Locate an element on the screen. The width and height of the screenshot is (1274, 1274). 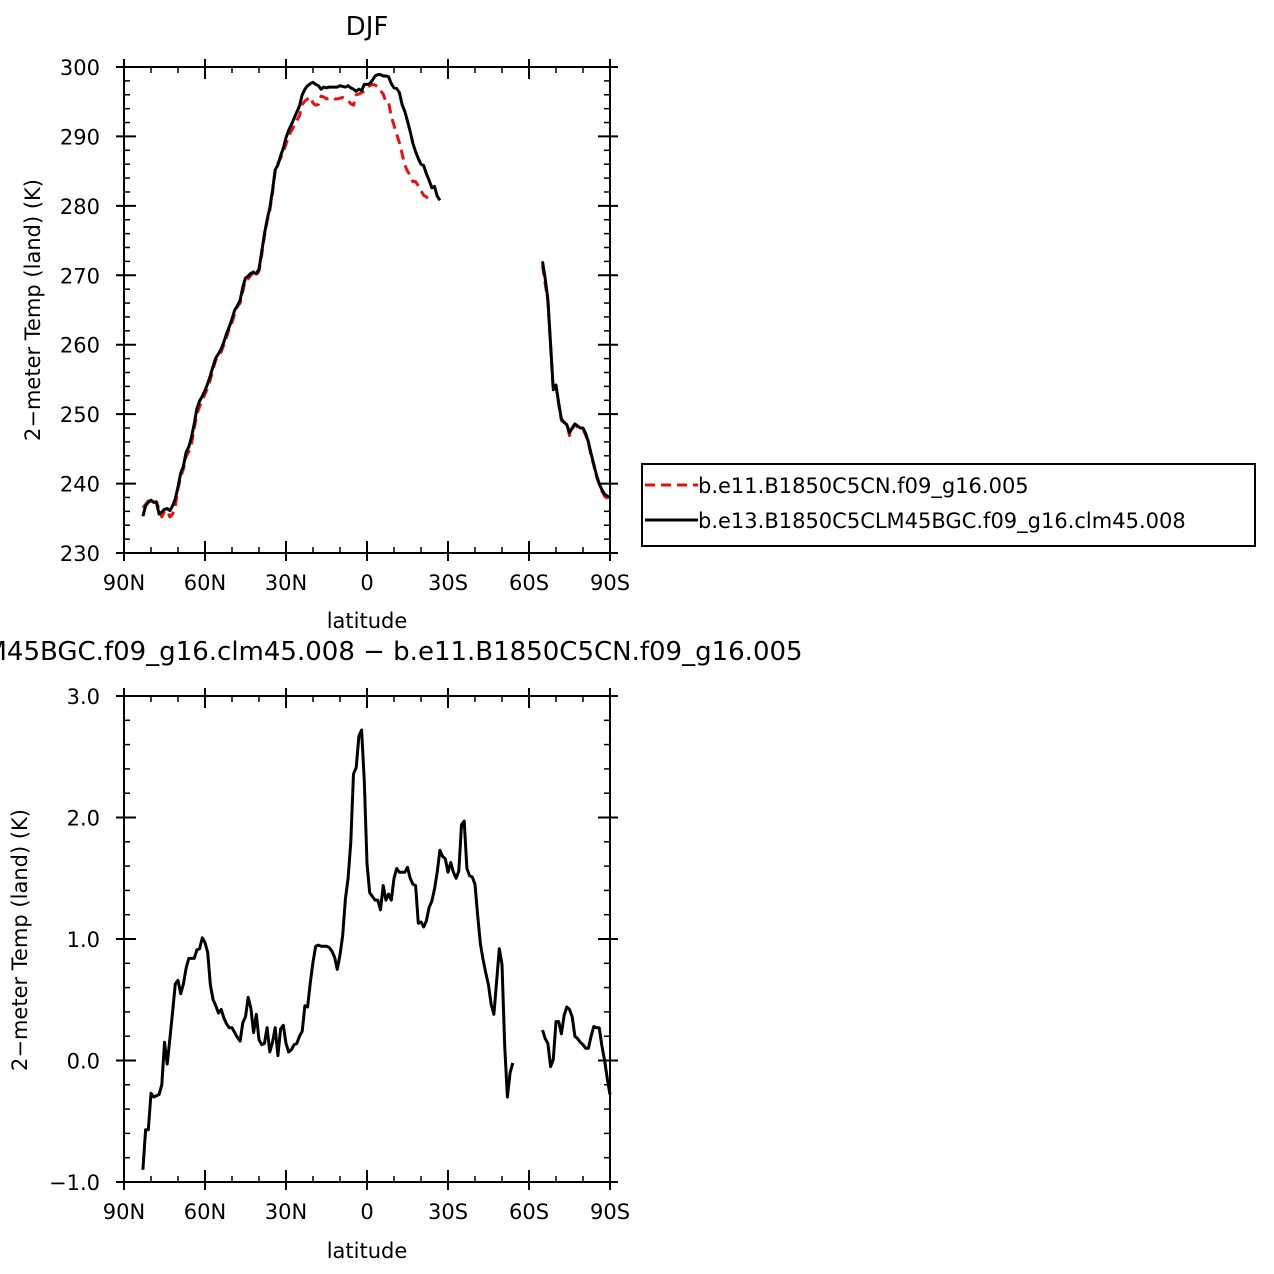
bottom-x-tick-label: 30S is located at coordinates (448, 1212).